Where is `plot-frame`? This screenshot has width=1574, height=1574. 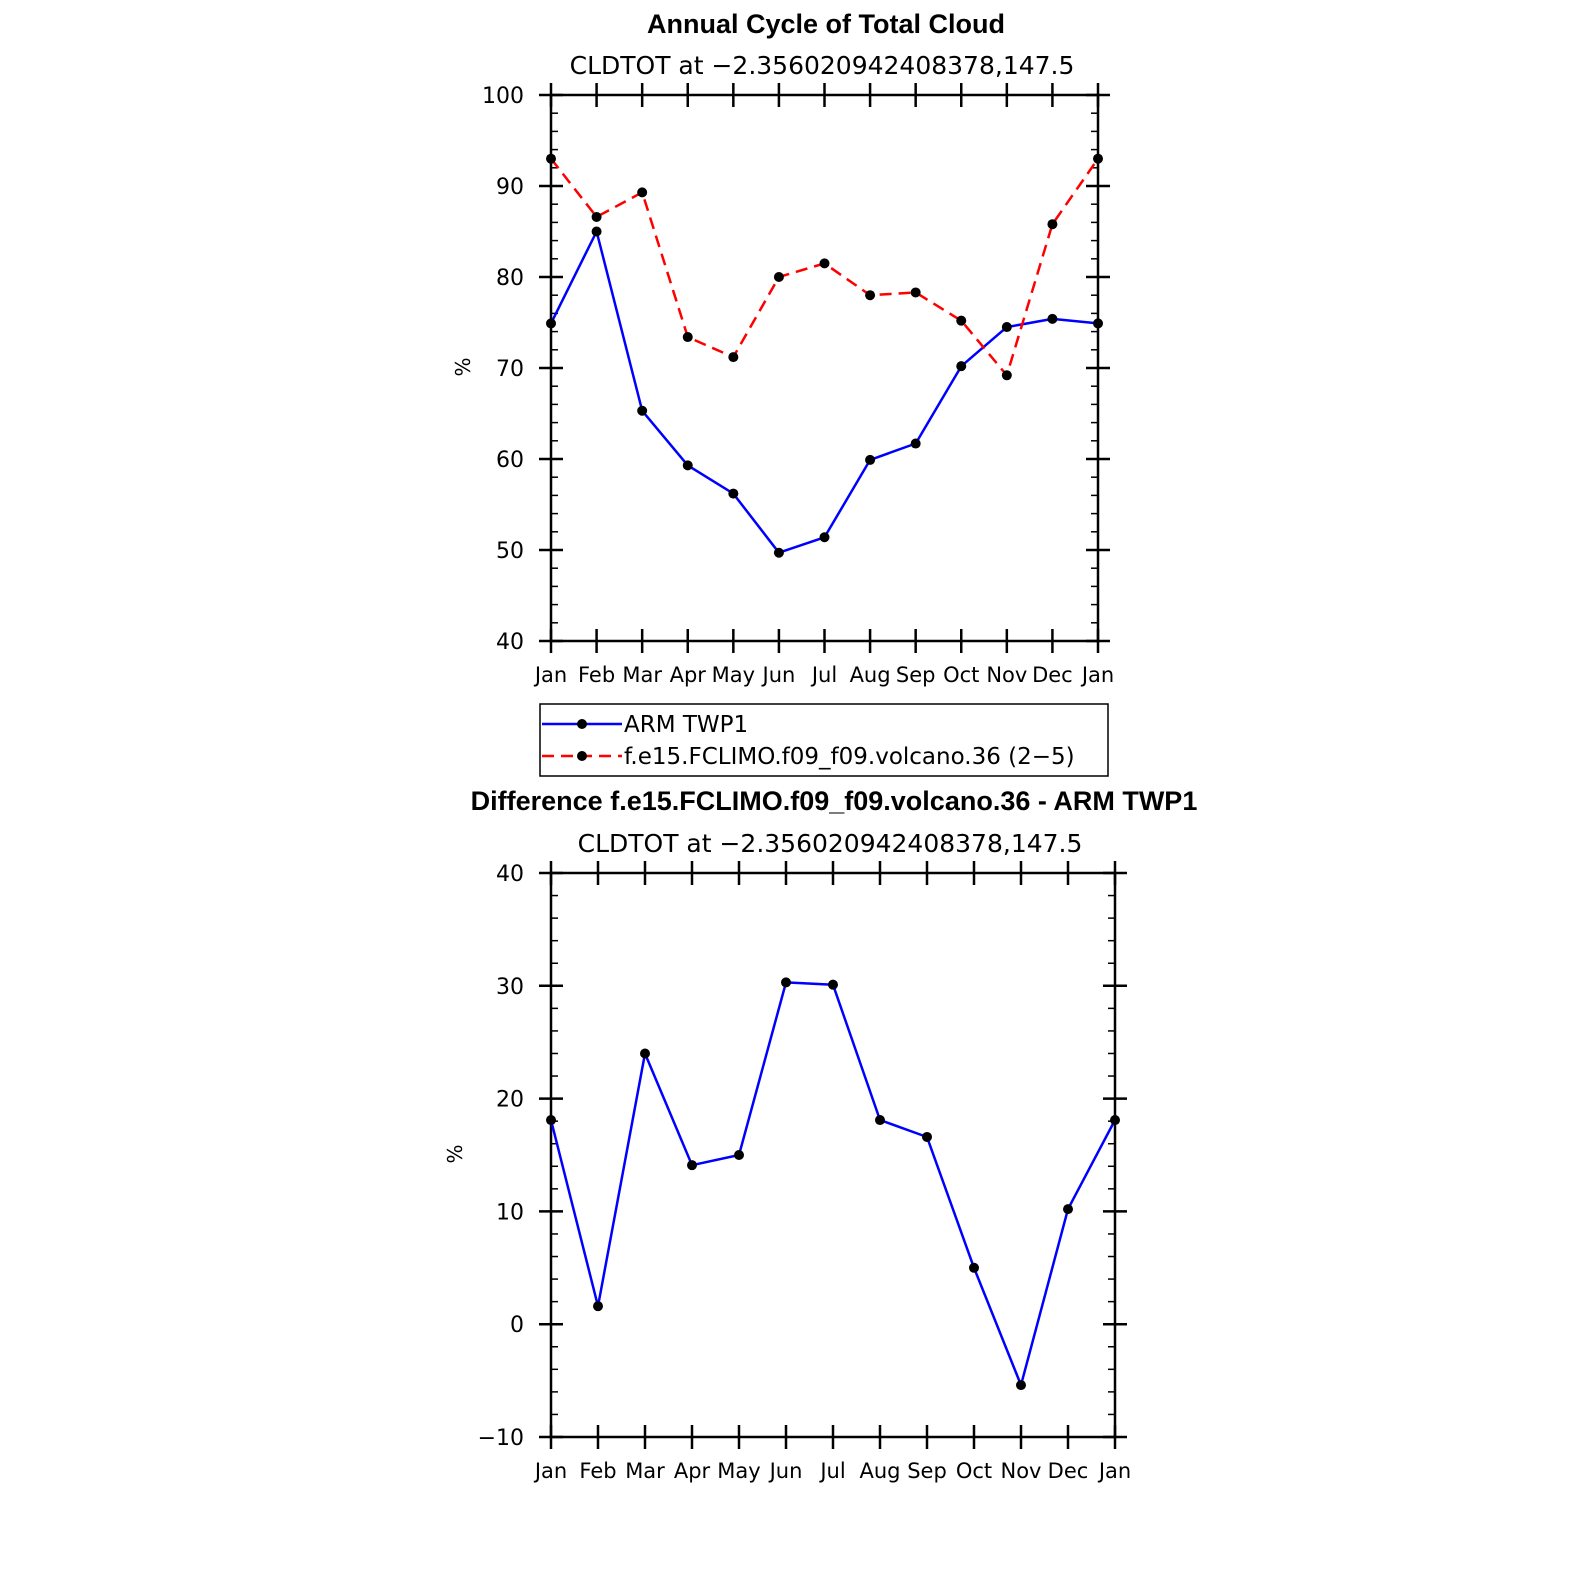
plot-frame is located at coordinates (824, 368).